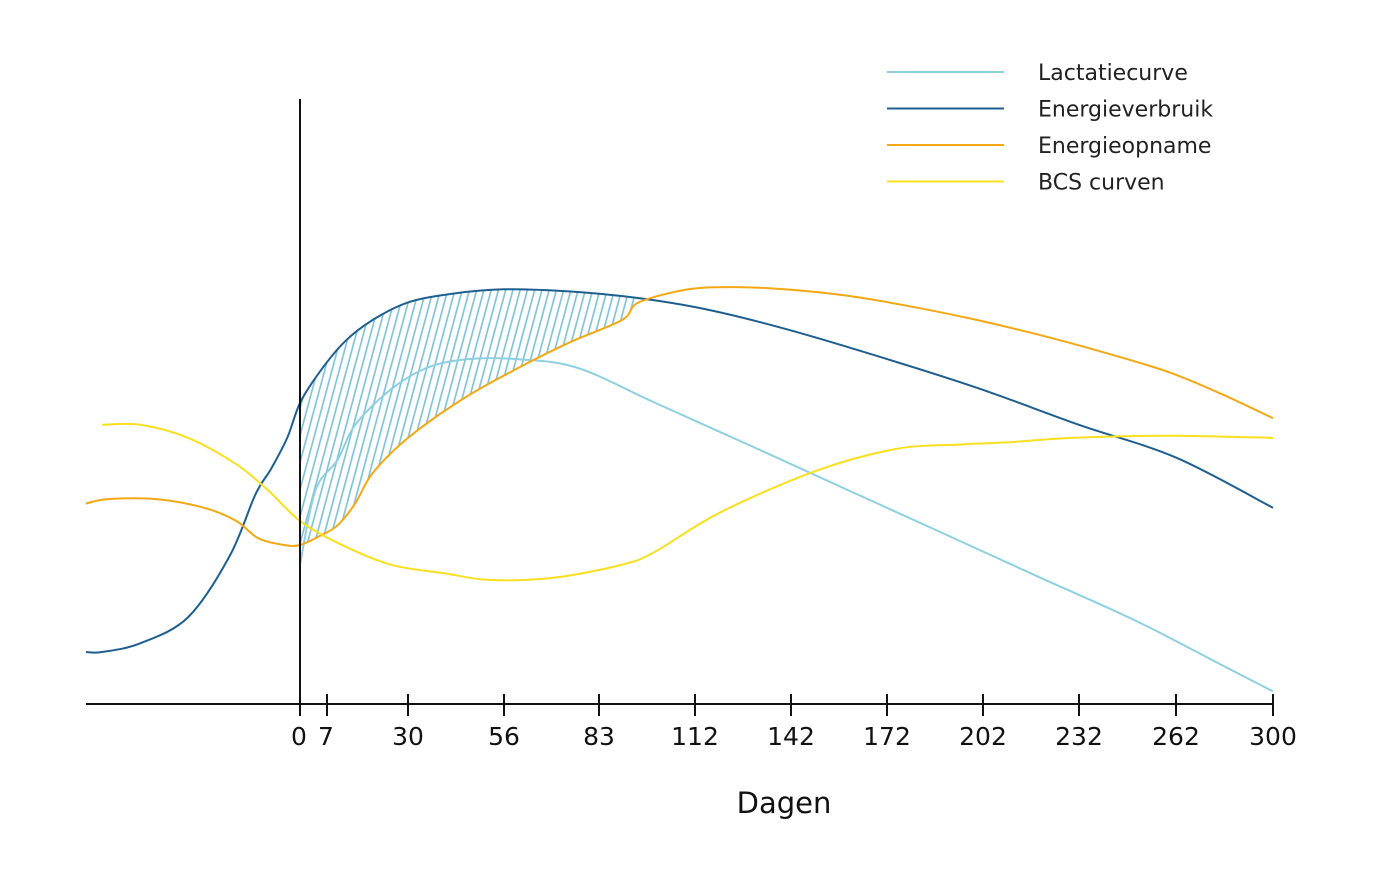  Describe the element at coordinates (1079, 736) in the screenshot. I see `x-tick-label: 232` at that location.